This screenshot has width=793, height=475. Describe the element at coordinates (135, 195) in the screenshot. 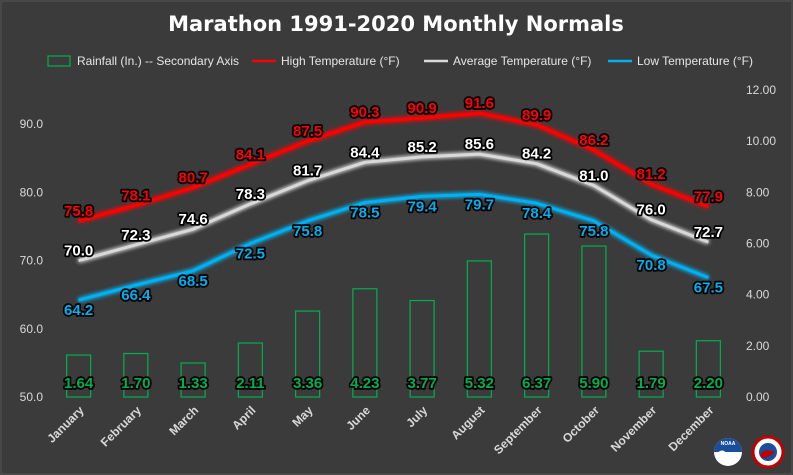

I see `data-label-high: 78.1` at that location.